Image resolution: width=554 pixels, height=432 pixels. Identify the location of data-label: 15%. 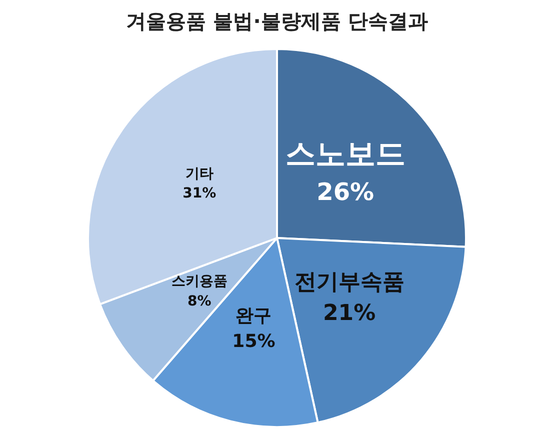
(254, 341).